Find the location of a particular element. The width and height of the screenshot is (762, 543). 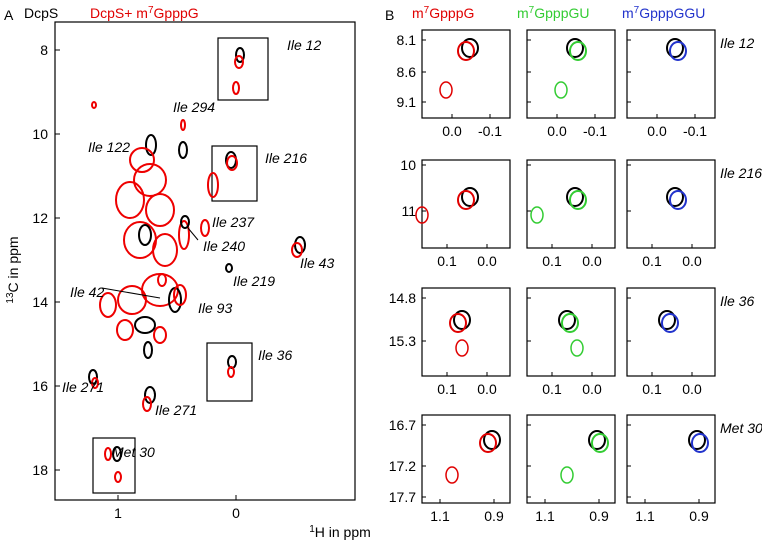

x-tick-label: 0 is located at coordinates (236, 513).